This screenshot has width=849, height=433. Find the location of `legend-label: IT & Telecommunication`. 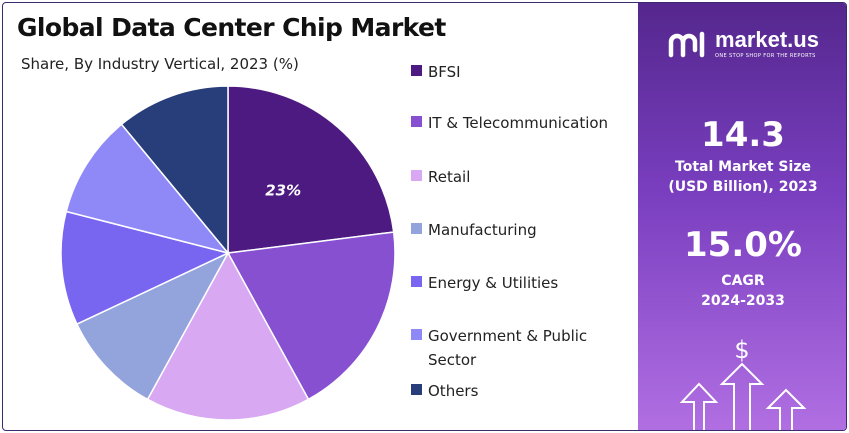

legend-label: IT & Telecommunication is located at coordinates (518, 123).